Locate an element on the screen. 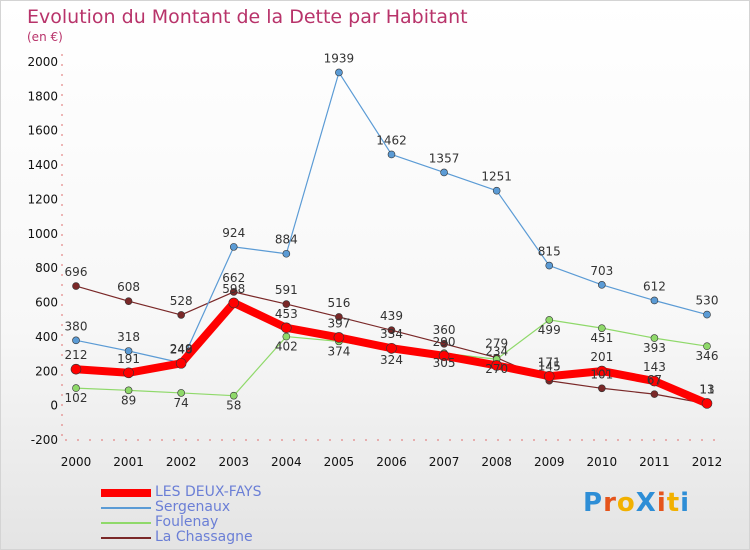 The width and height of the screenshot is (750, 550). data-label: 815 is located at coordinates (549, 252).